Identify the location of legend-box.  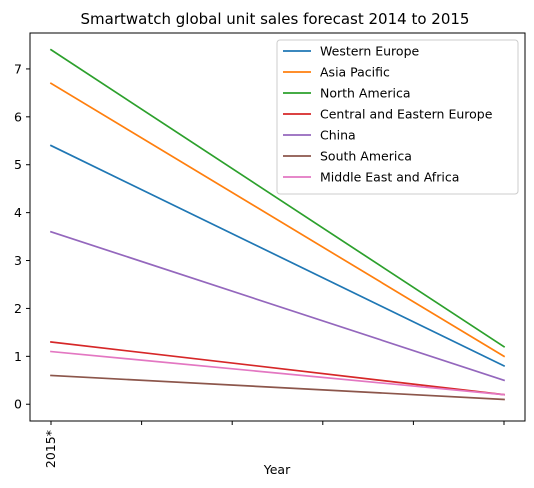
(397, 117).